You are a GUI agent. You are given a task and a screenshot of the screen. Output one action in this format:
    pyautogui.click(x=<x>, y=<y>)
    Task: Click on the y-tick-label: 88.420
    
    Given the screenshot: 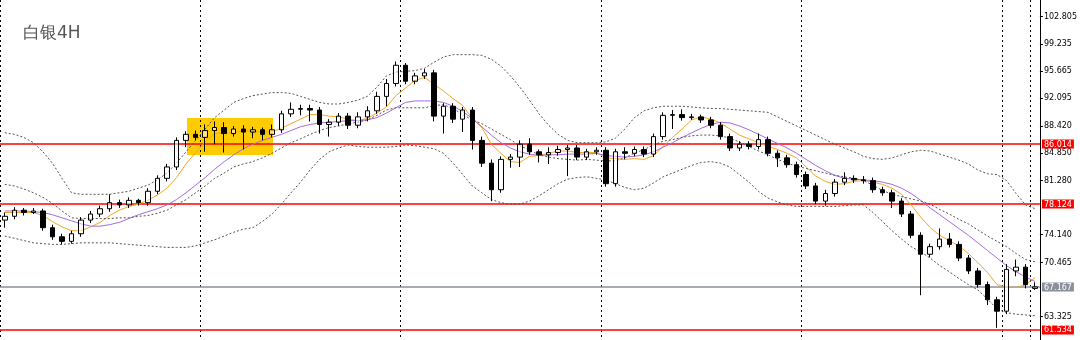 What is the action you would take?
    pyautogui.click(x=1057, y=126)
    